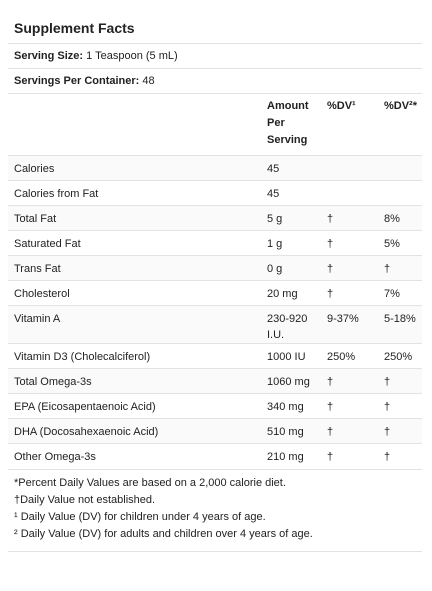 This screenshot has width=432, height=591. I want to click on cell-dv2: 8%, so click(400, 218).